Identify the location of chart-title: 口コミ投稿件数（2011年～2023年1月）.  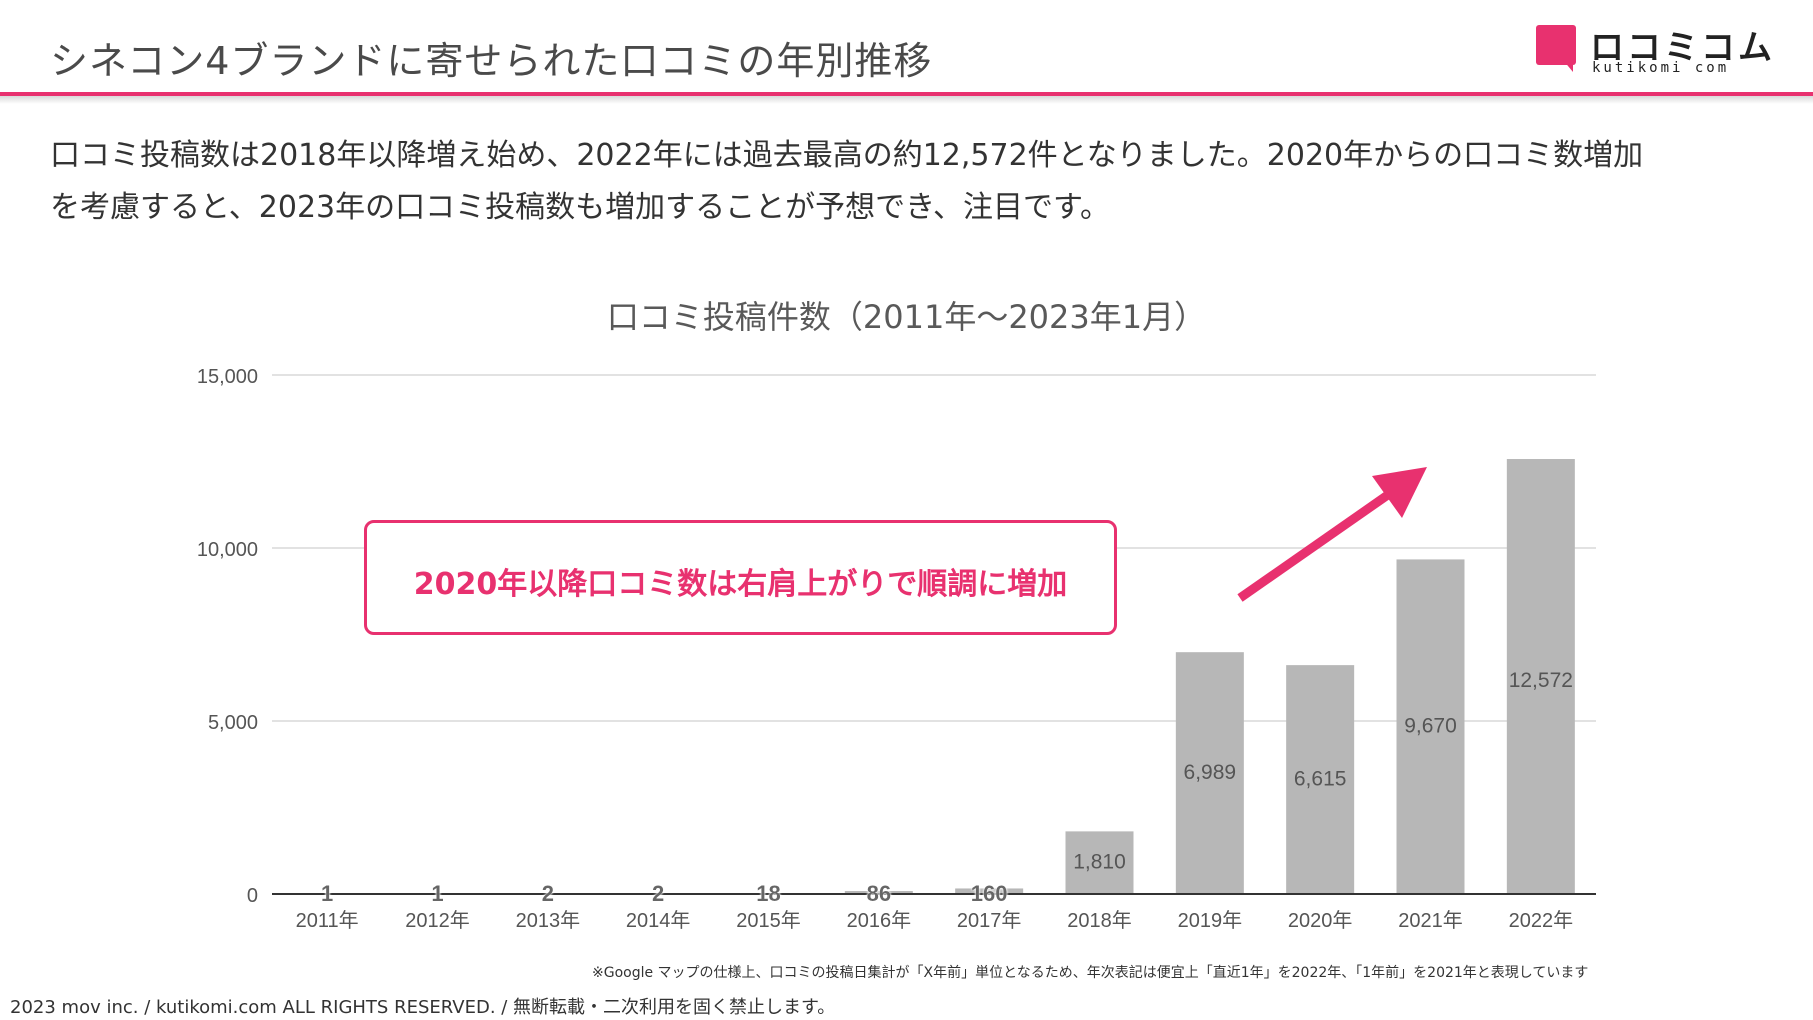
(906, 317).